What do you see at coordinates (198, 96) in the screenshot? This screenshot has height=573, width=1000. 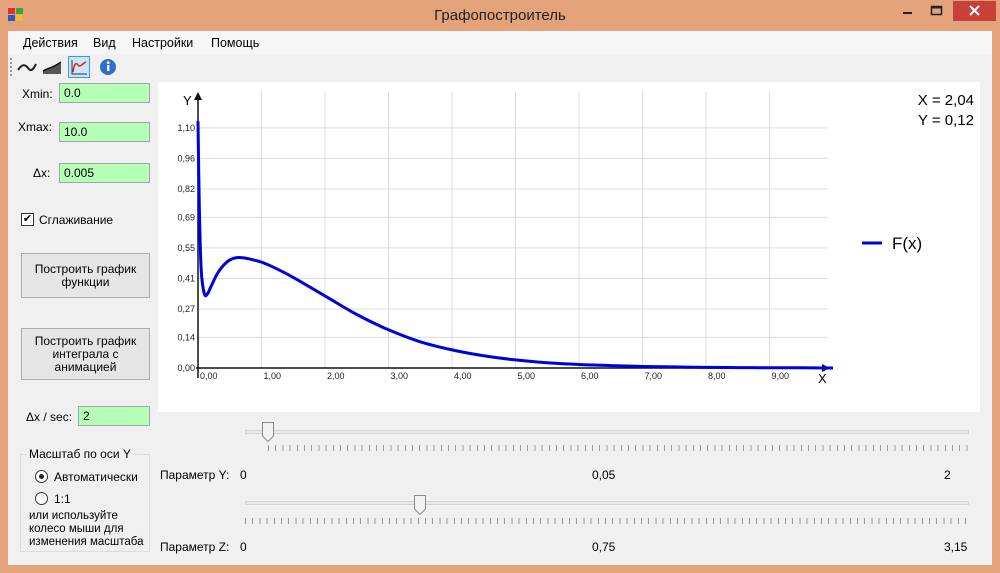 I see `y-axis-arrow` at bounding box center [198, 96].